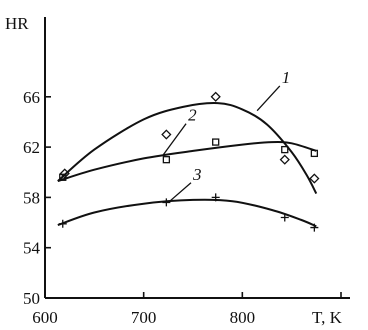  I want to click on y-tick-label: 66, so click(31, 97).